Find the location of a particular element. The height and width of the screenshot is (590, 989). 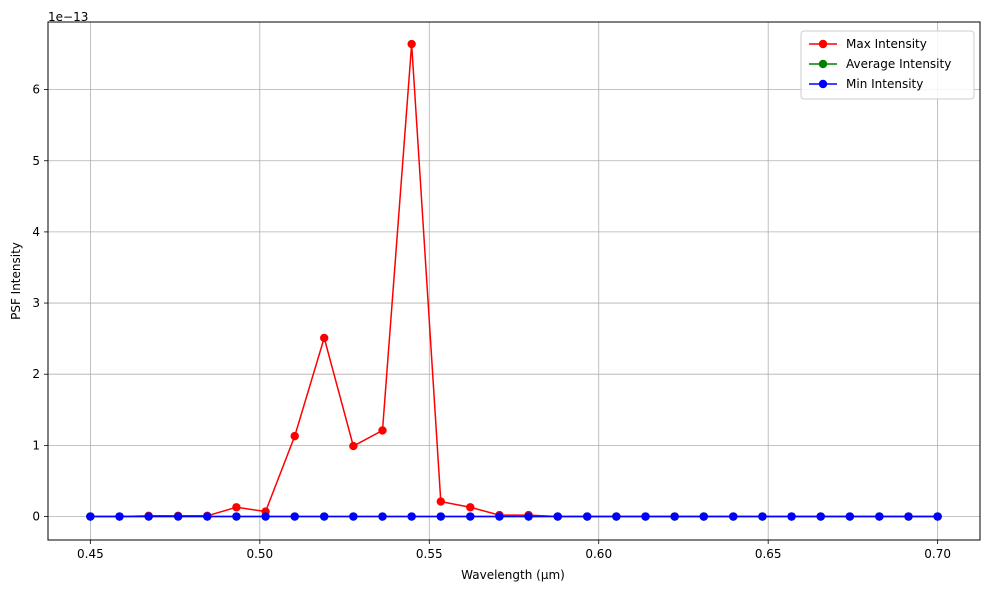

series-min-intensity is located at coordinates (514, 516).